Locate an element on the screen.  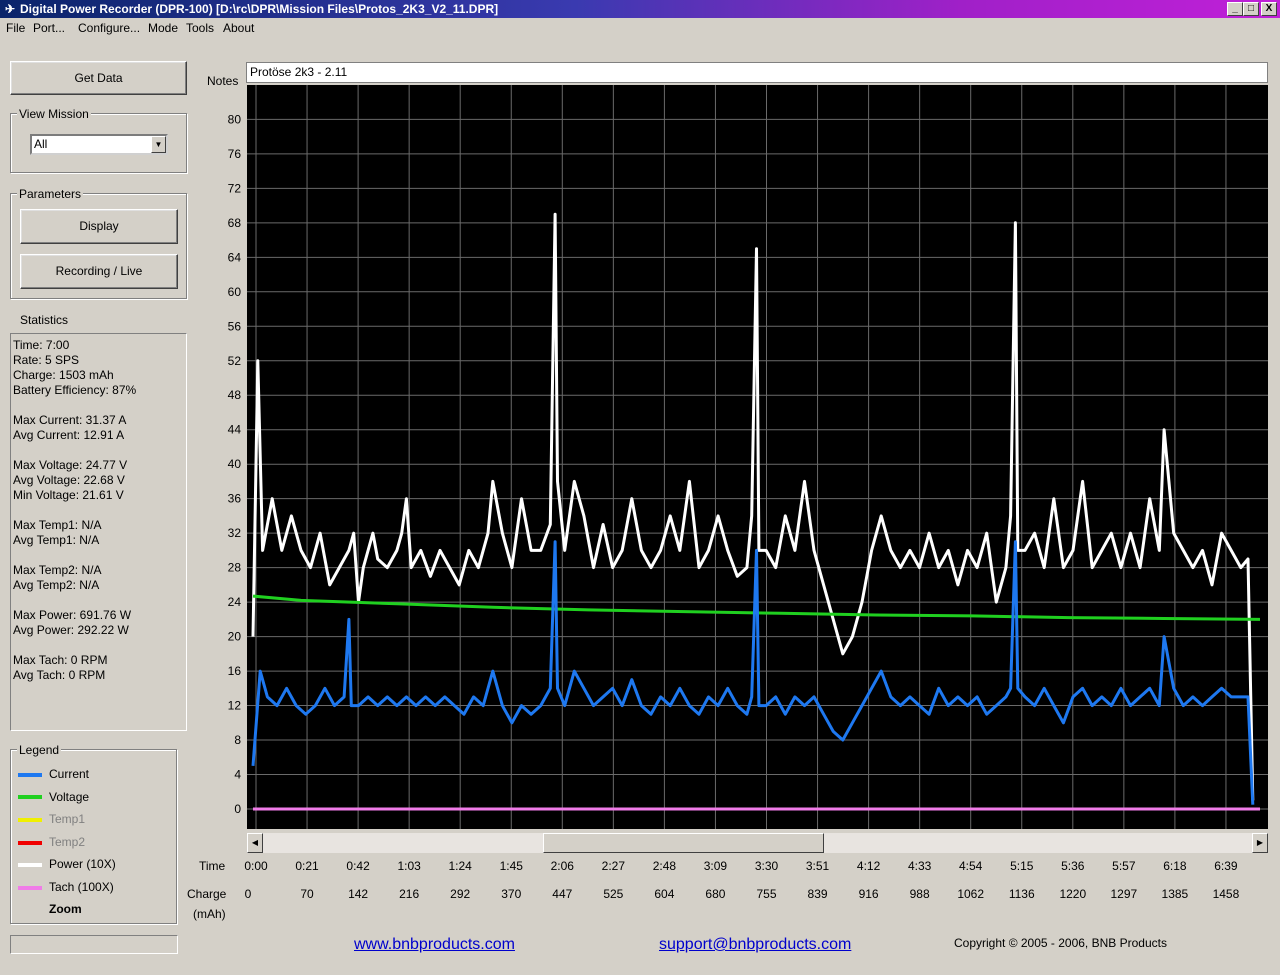
stat-line: Max Tach: 0 RPM is located at coordinates (60, 660).